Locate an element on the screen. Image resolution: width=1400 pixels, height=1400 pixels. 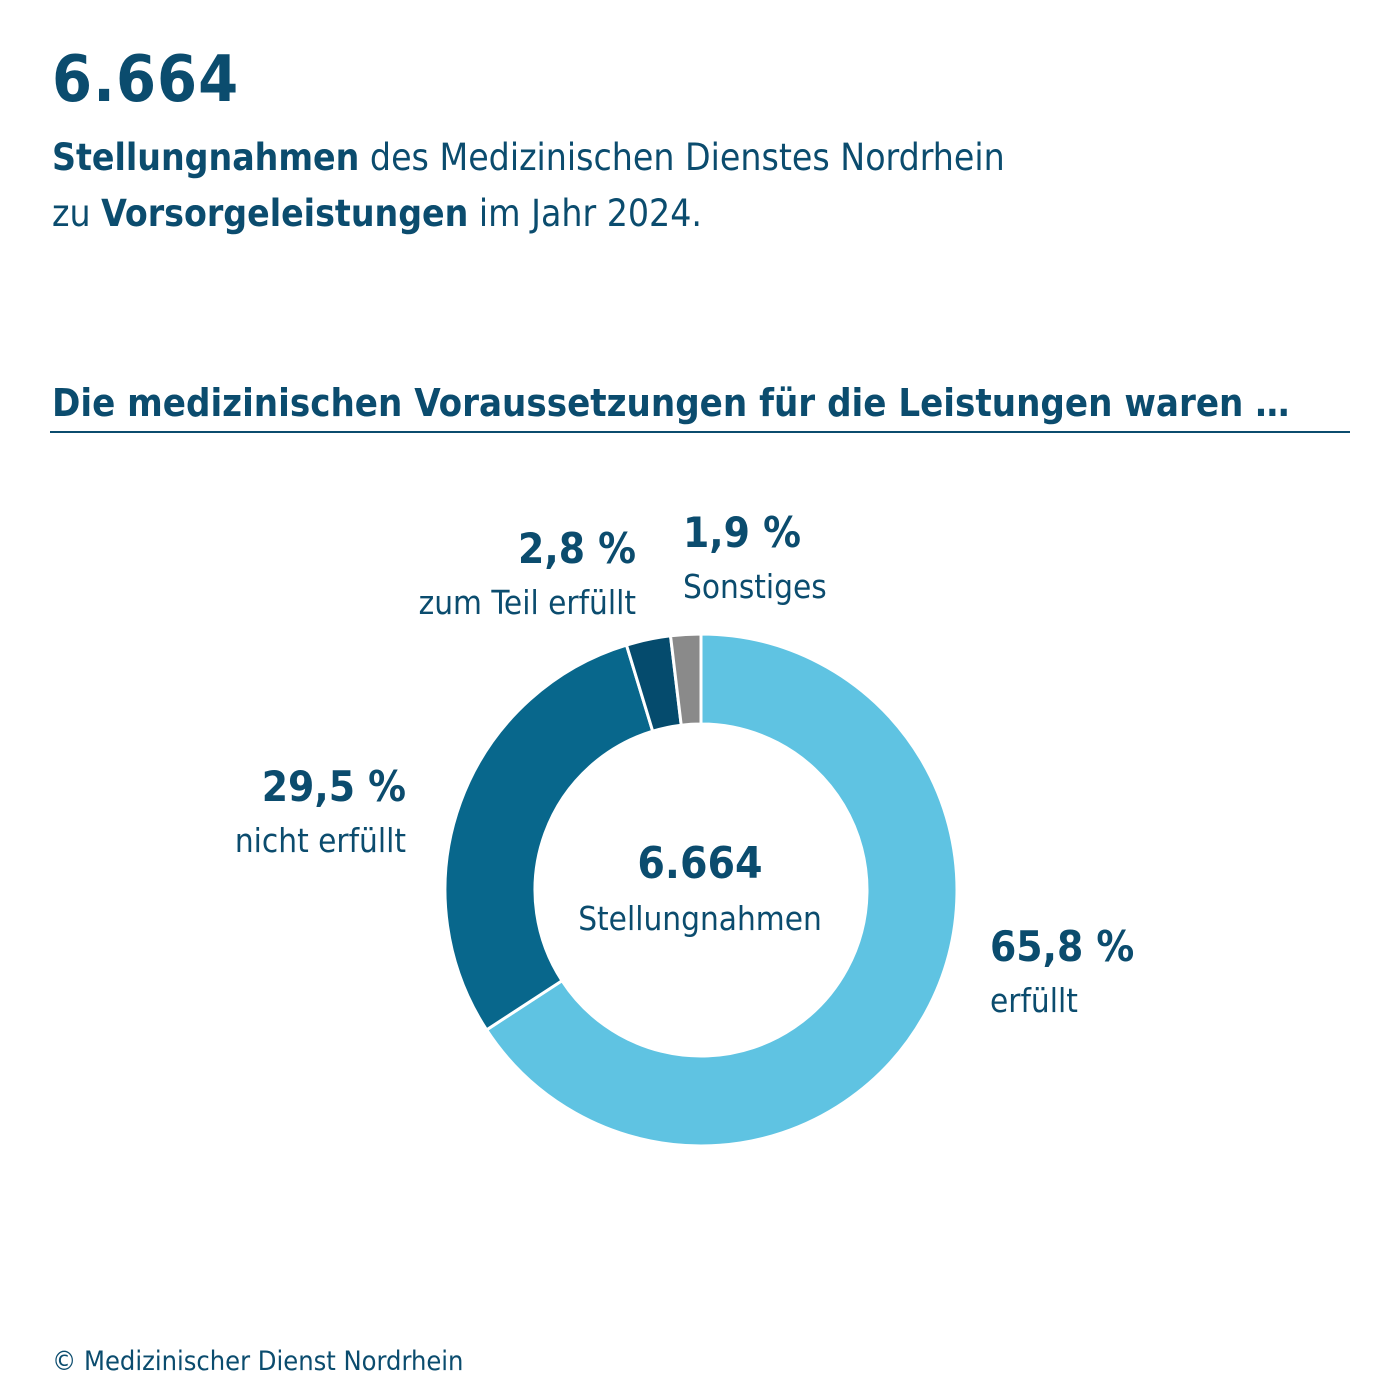
label-erfuellt: 65,8 % erfüllt is located at coordinates (1062, 971).